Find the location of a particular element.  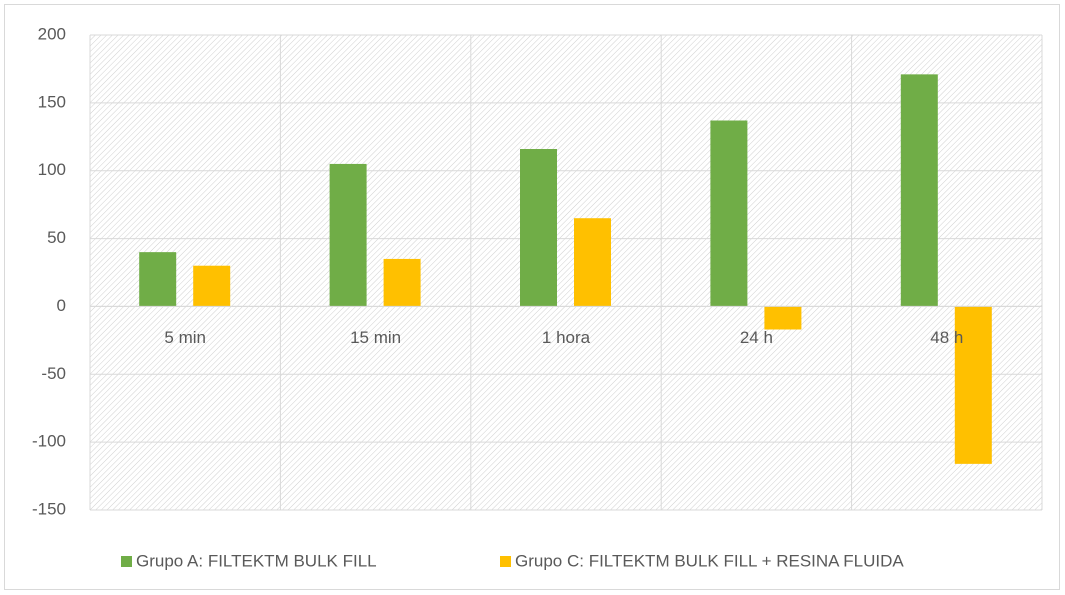

y-tick-label: -150 is located at coordinates (49, 508).